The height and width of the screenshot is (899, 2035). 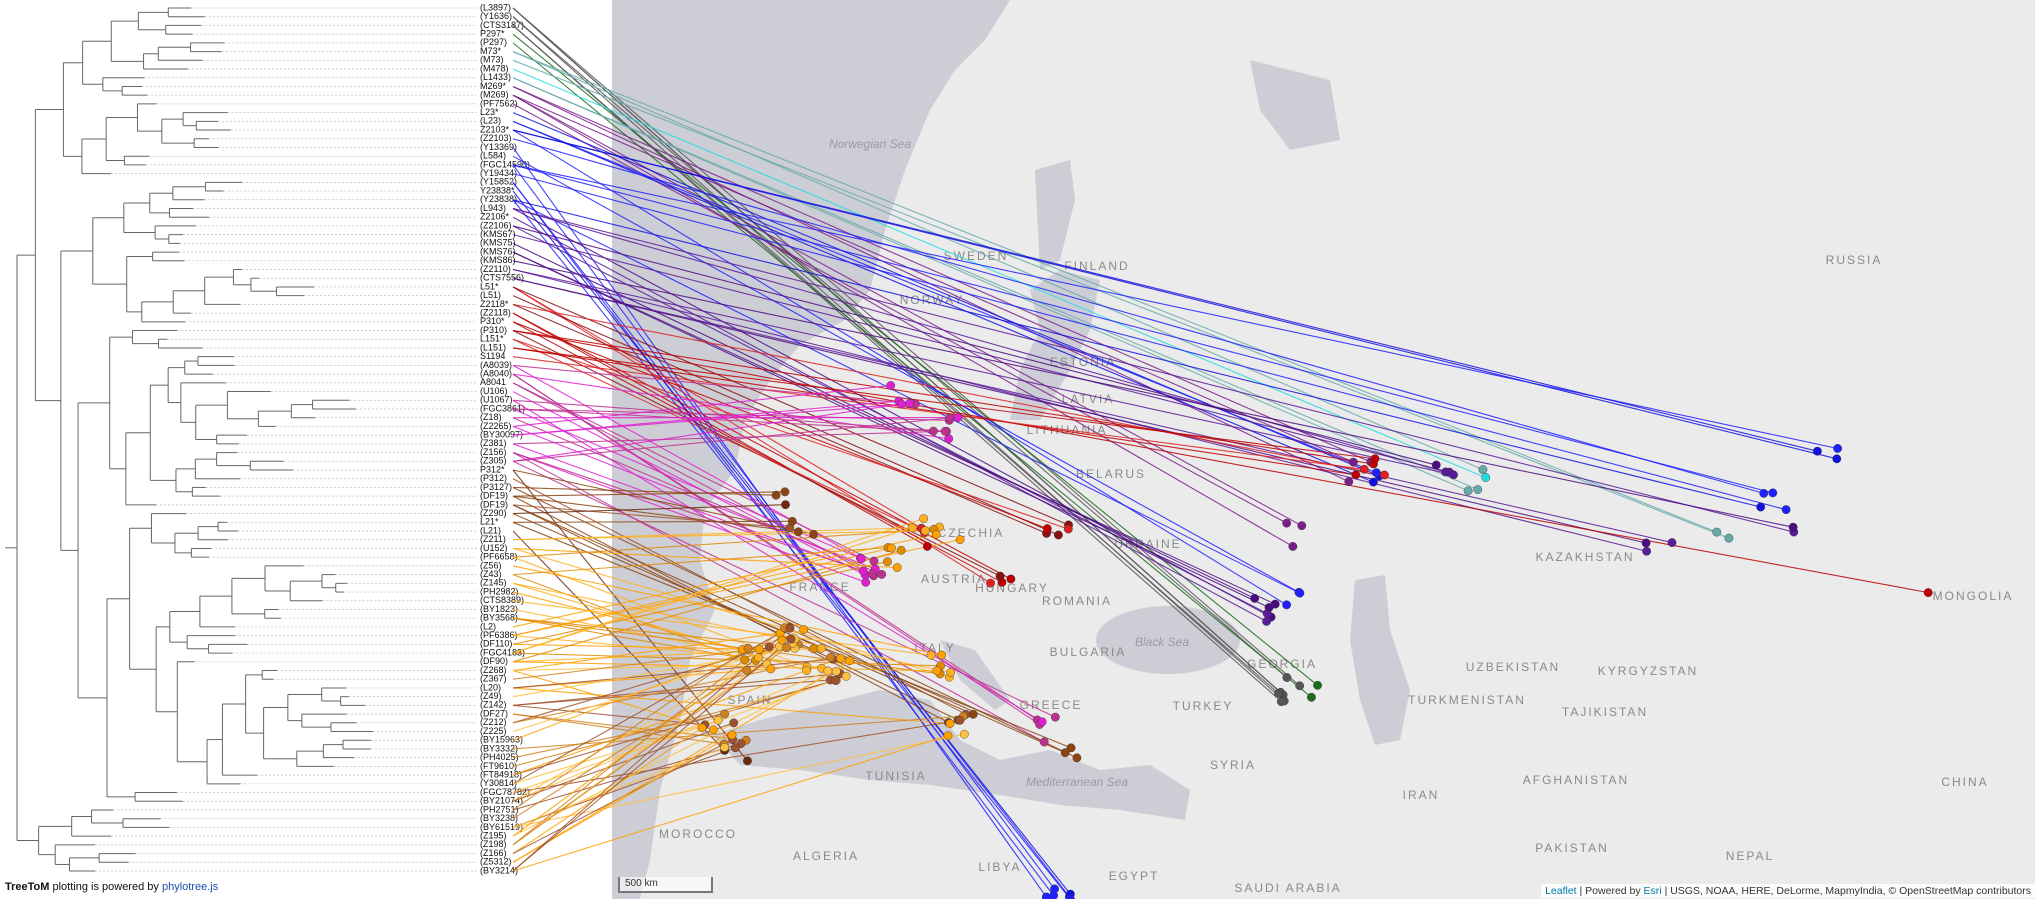 I want to click on leaf-label: (BY15963), so click(x=501, y=740).